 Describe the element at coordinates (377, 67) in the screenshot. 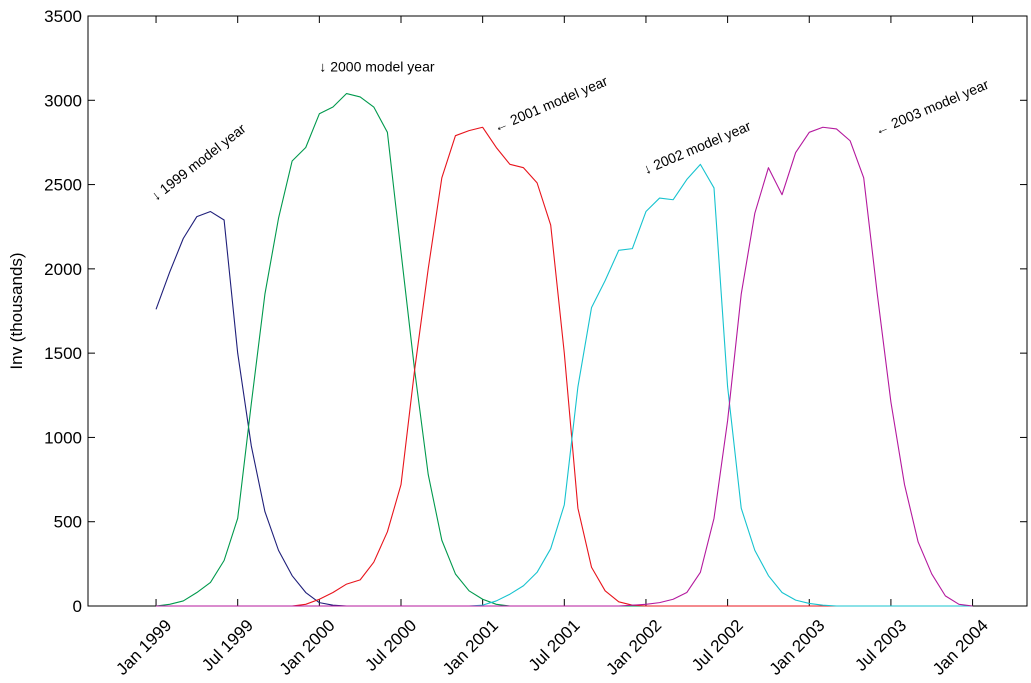

I see `annotation-label: ↓ 2000 model year` at that location.